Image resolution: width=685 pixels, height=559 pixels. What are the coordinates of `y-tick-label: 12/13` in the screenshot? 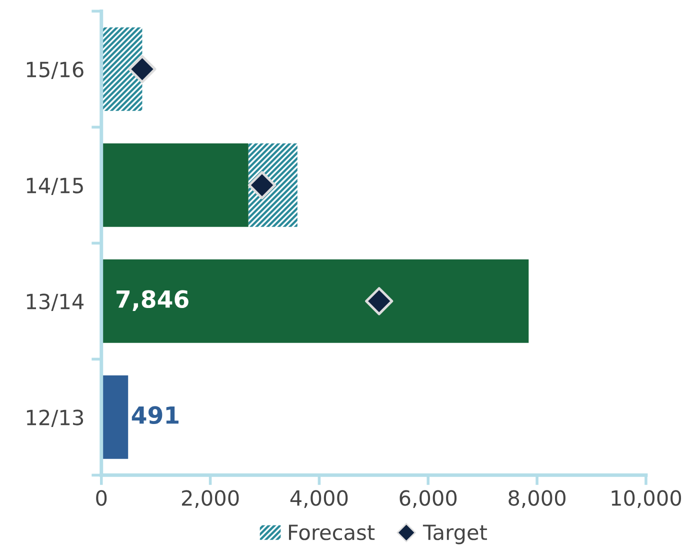 It's located at (55, 418).